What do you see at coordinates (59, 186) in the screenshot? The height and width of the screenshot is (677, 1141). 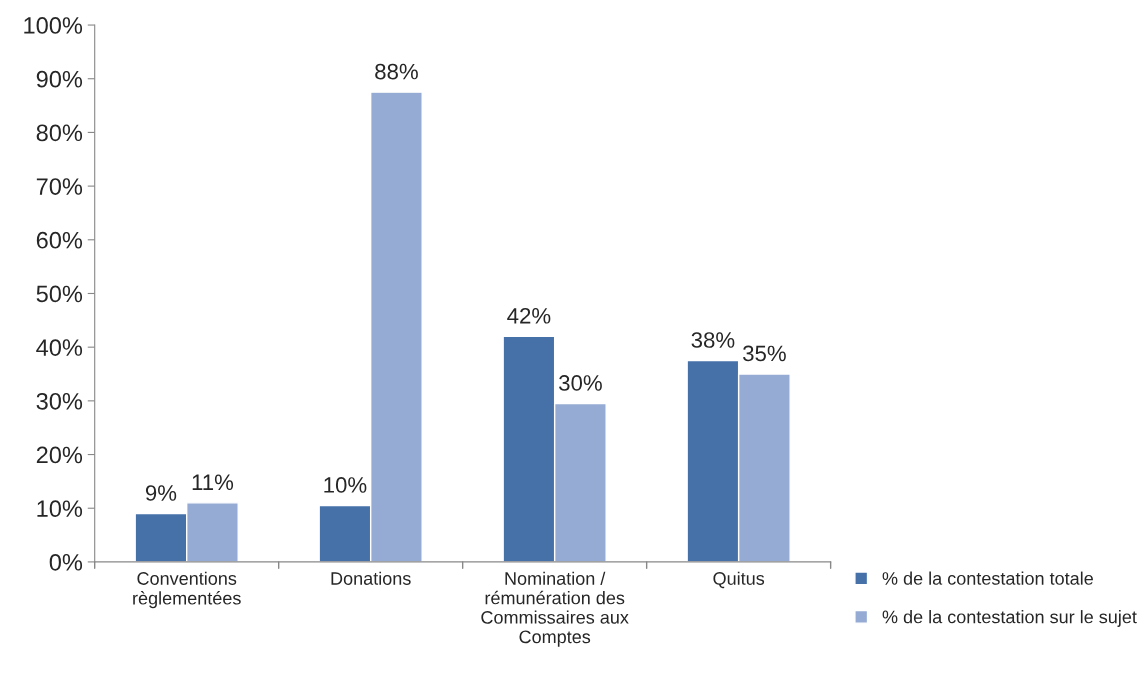 I see `y-tick-label: 70%` at bounding box center [59, 186].